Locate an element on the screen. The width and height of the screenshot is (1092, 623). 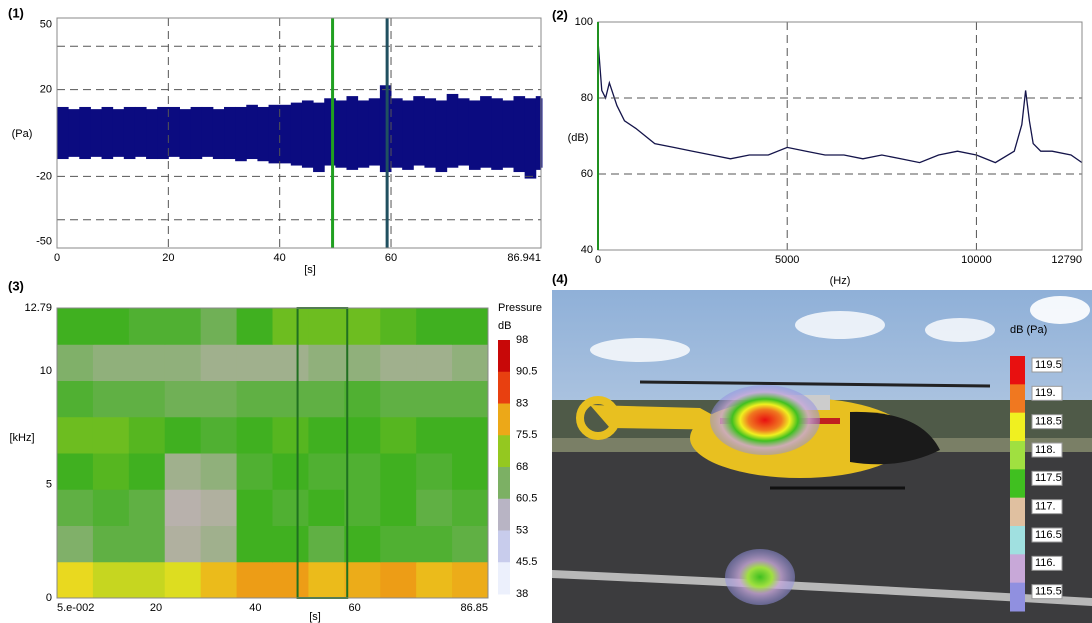
y-axis-label: (dB) is located at coordinates (578, 138).